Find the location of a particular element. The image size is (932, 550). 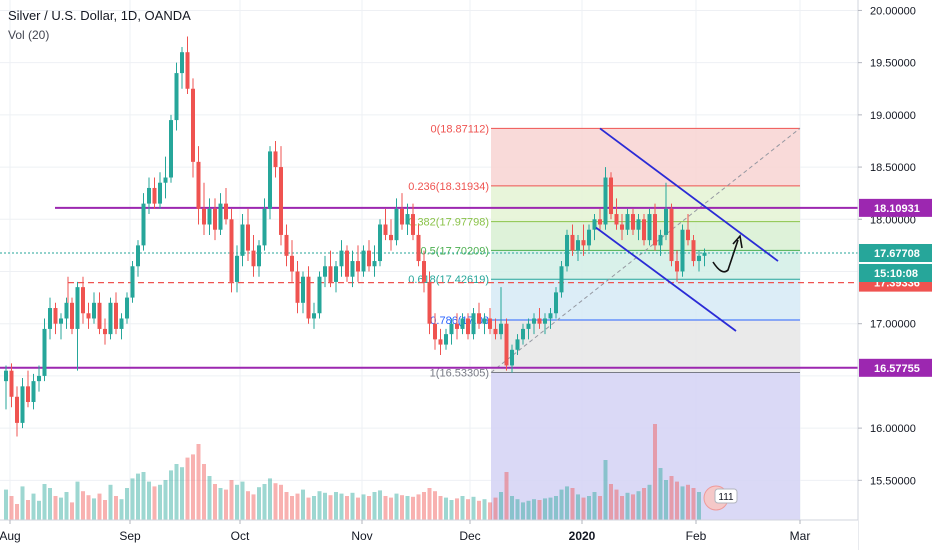

volume-badge: 111 is located at coordinates (726, 497).